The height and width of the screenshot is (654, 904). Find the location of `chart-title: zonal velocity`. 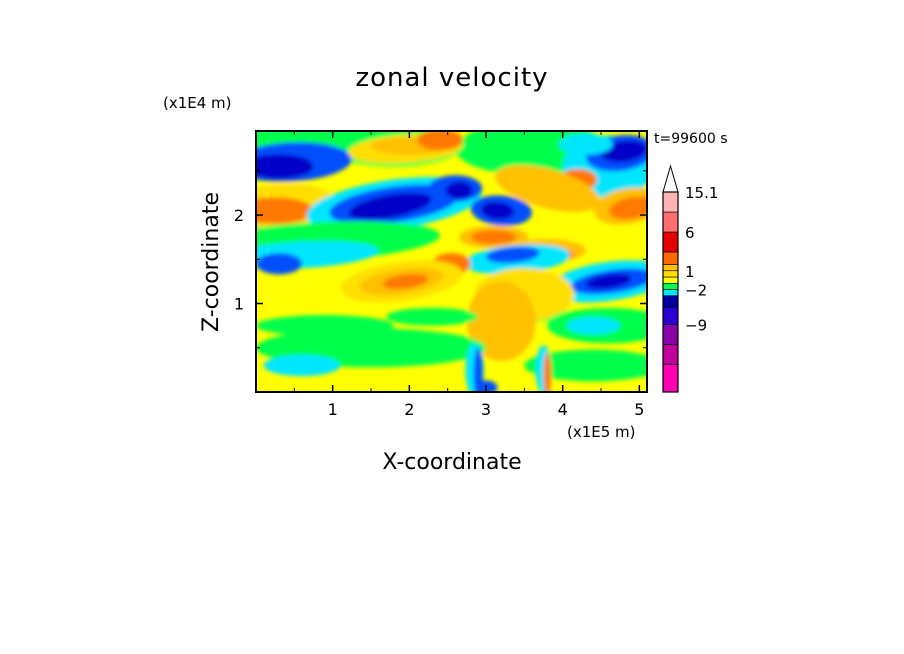

chart-title: zonal velocity is located at coordinates (451, 78).